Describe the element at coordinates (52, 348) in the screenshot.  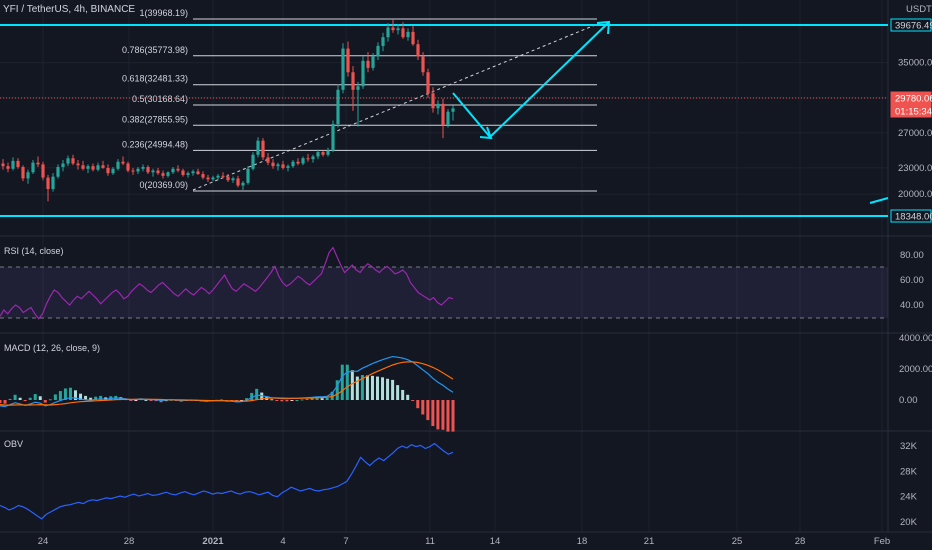
I see `macd-title: MACD (12, 26, close, 9)` at that location.